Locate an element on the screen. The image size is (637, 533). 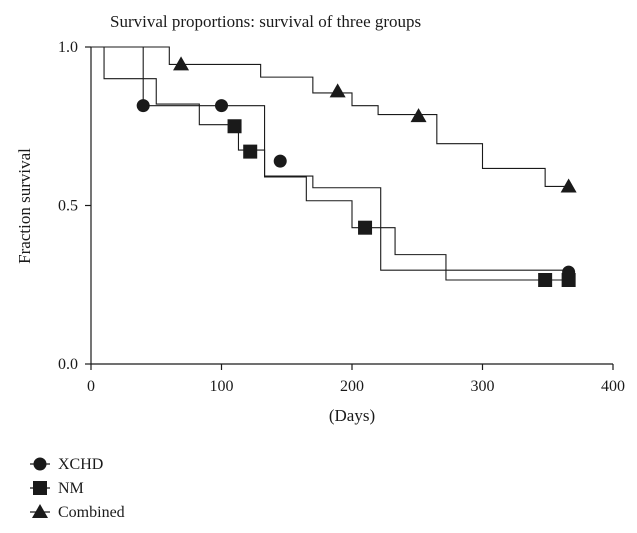
y-tick-label: 1.0 is located at coordinates (68, 47).